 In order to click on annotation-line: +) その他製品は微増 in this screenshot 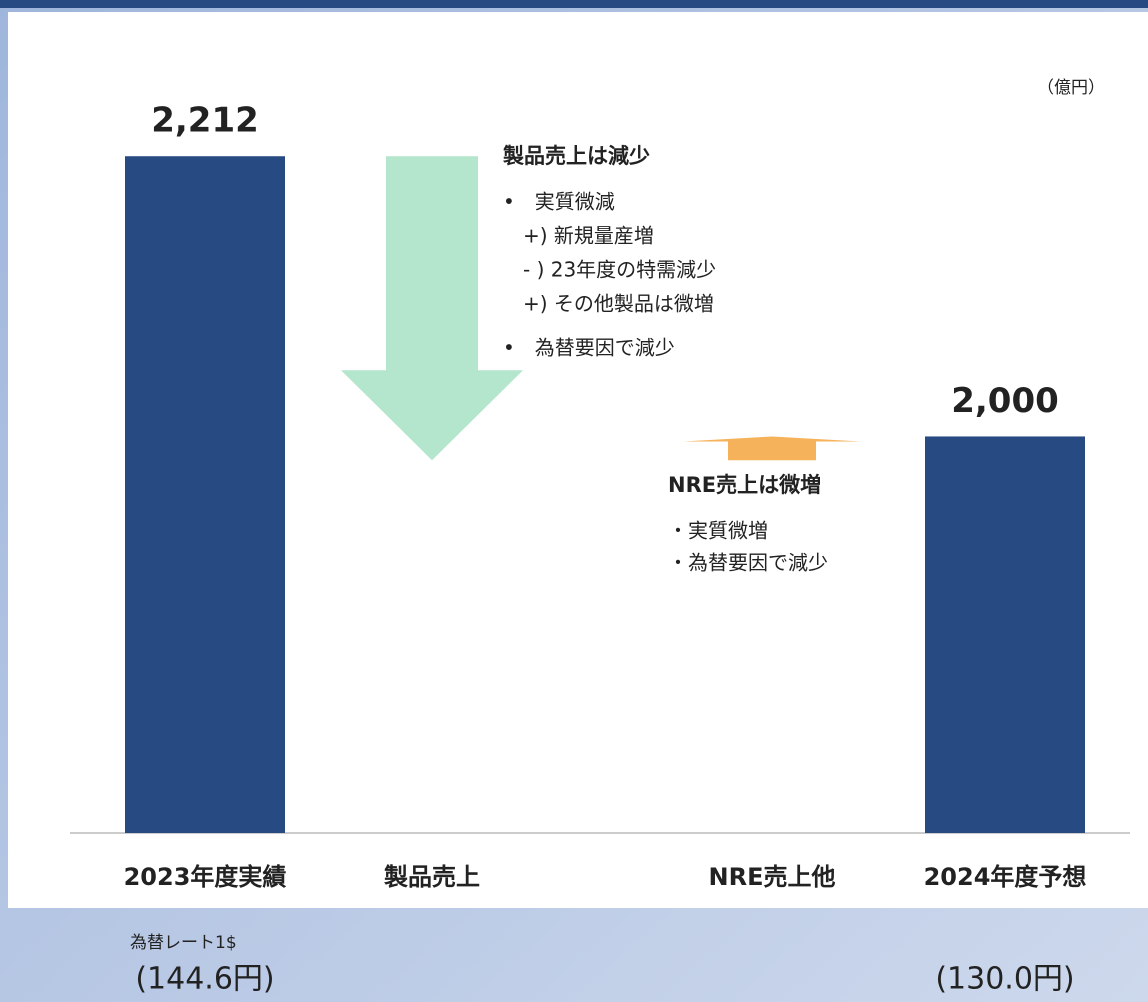, I will do `click(608, 304)`.